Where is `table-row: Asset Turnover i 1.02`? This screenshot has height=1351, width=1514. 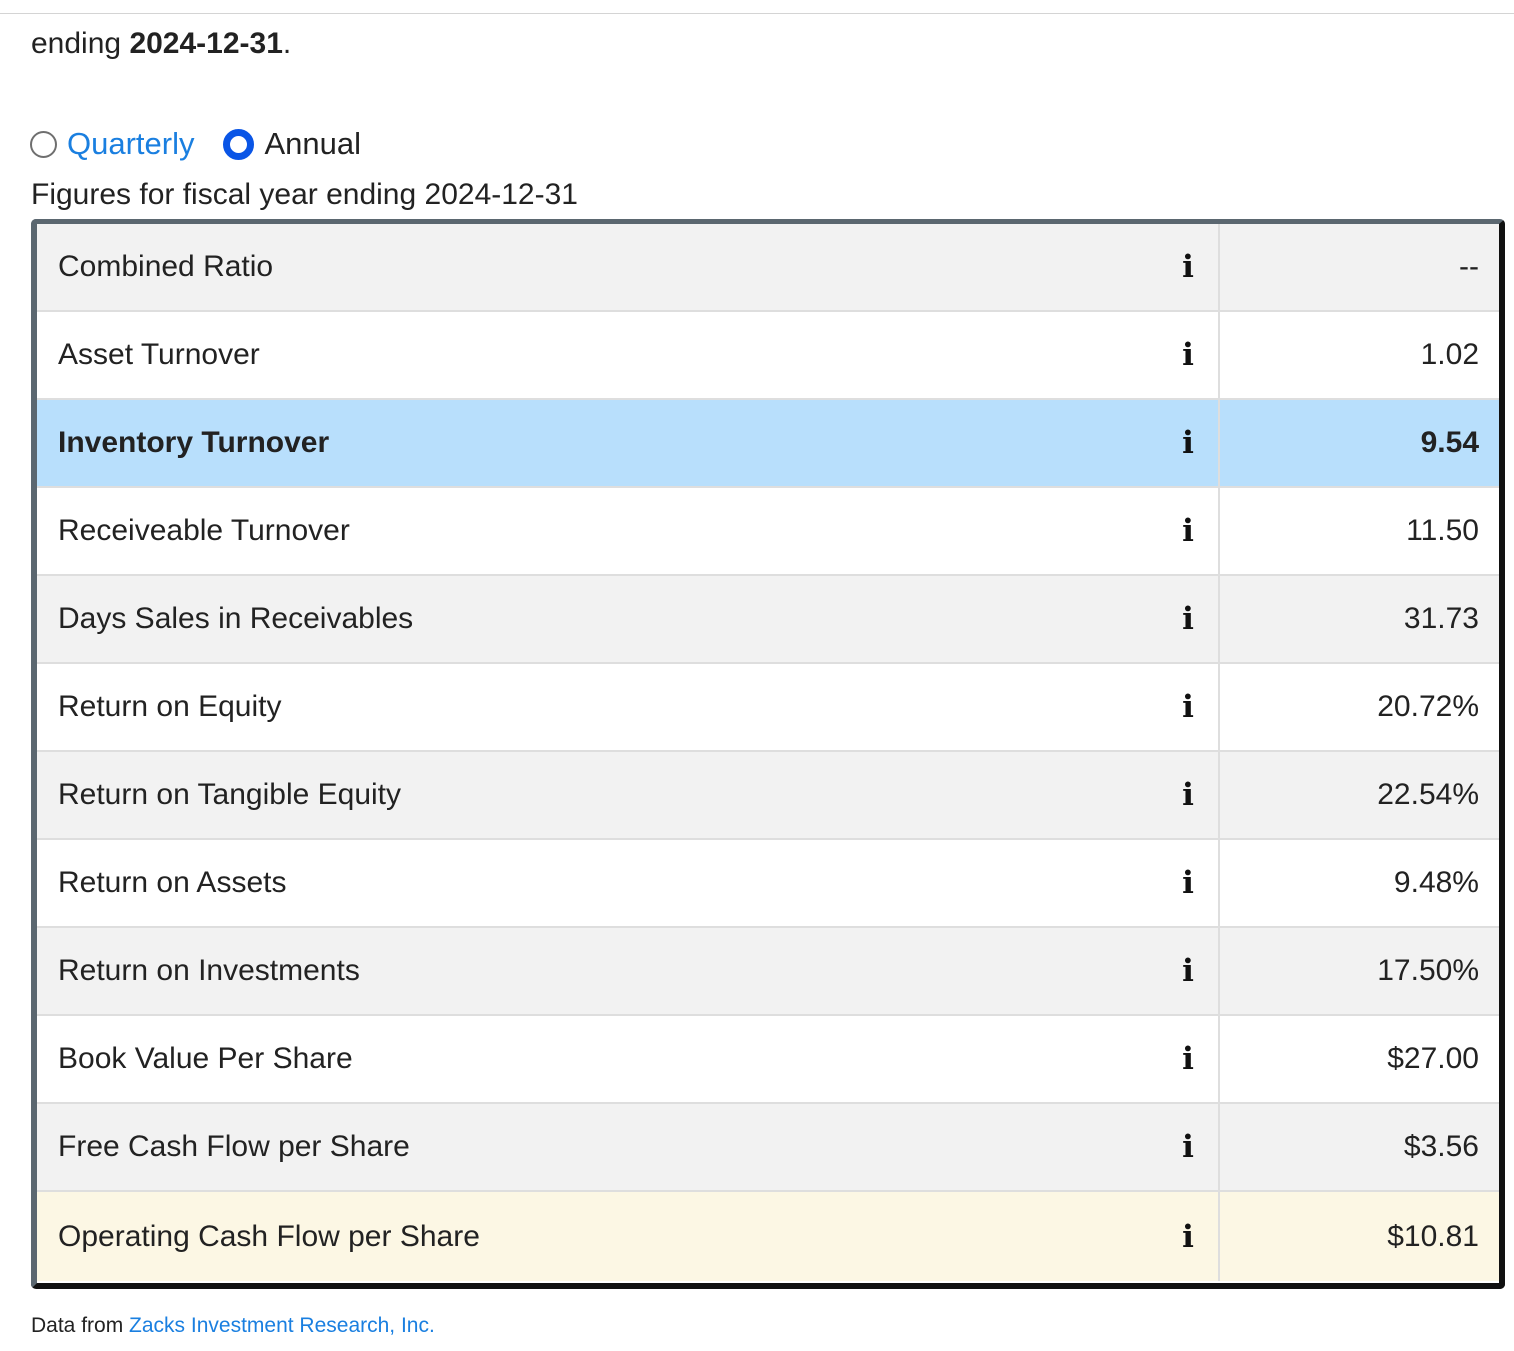
table-row: Asset Turnover i 1.02 is located at coordinates (768, 356).